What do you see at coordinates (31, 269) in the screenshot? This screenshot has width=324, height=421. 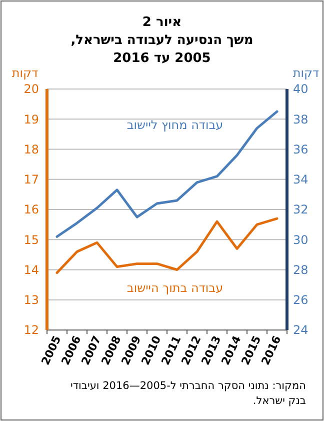 I see `y-tick-label: 14` at bounding box center [31, 269].